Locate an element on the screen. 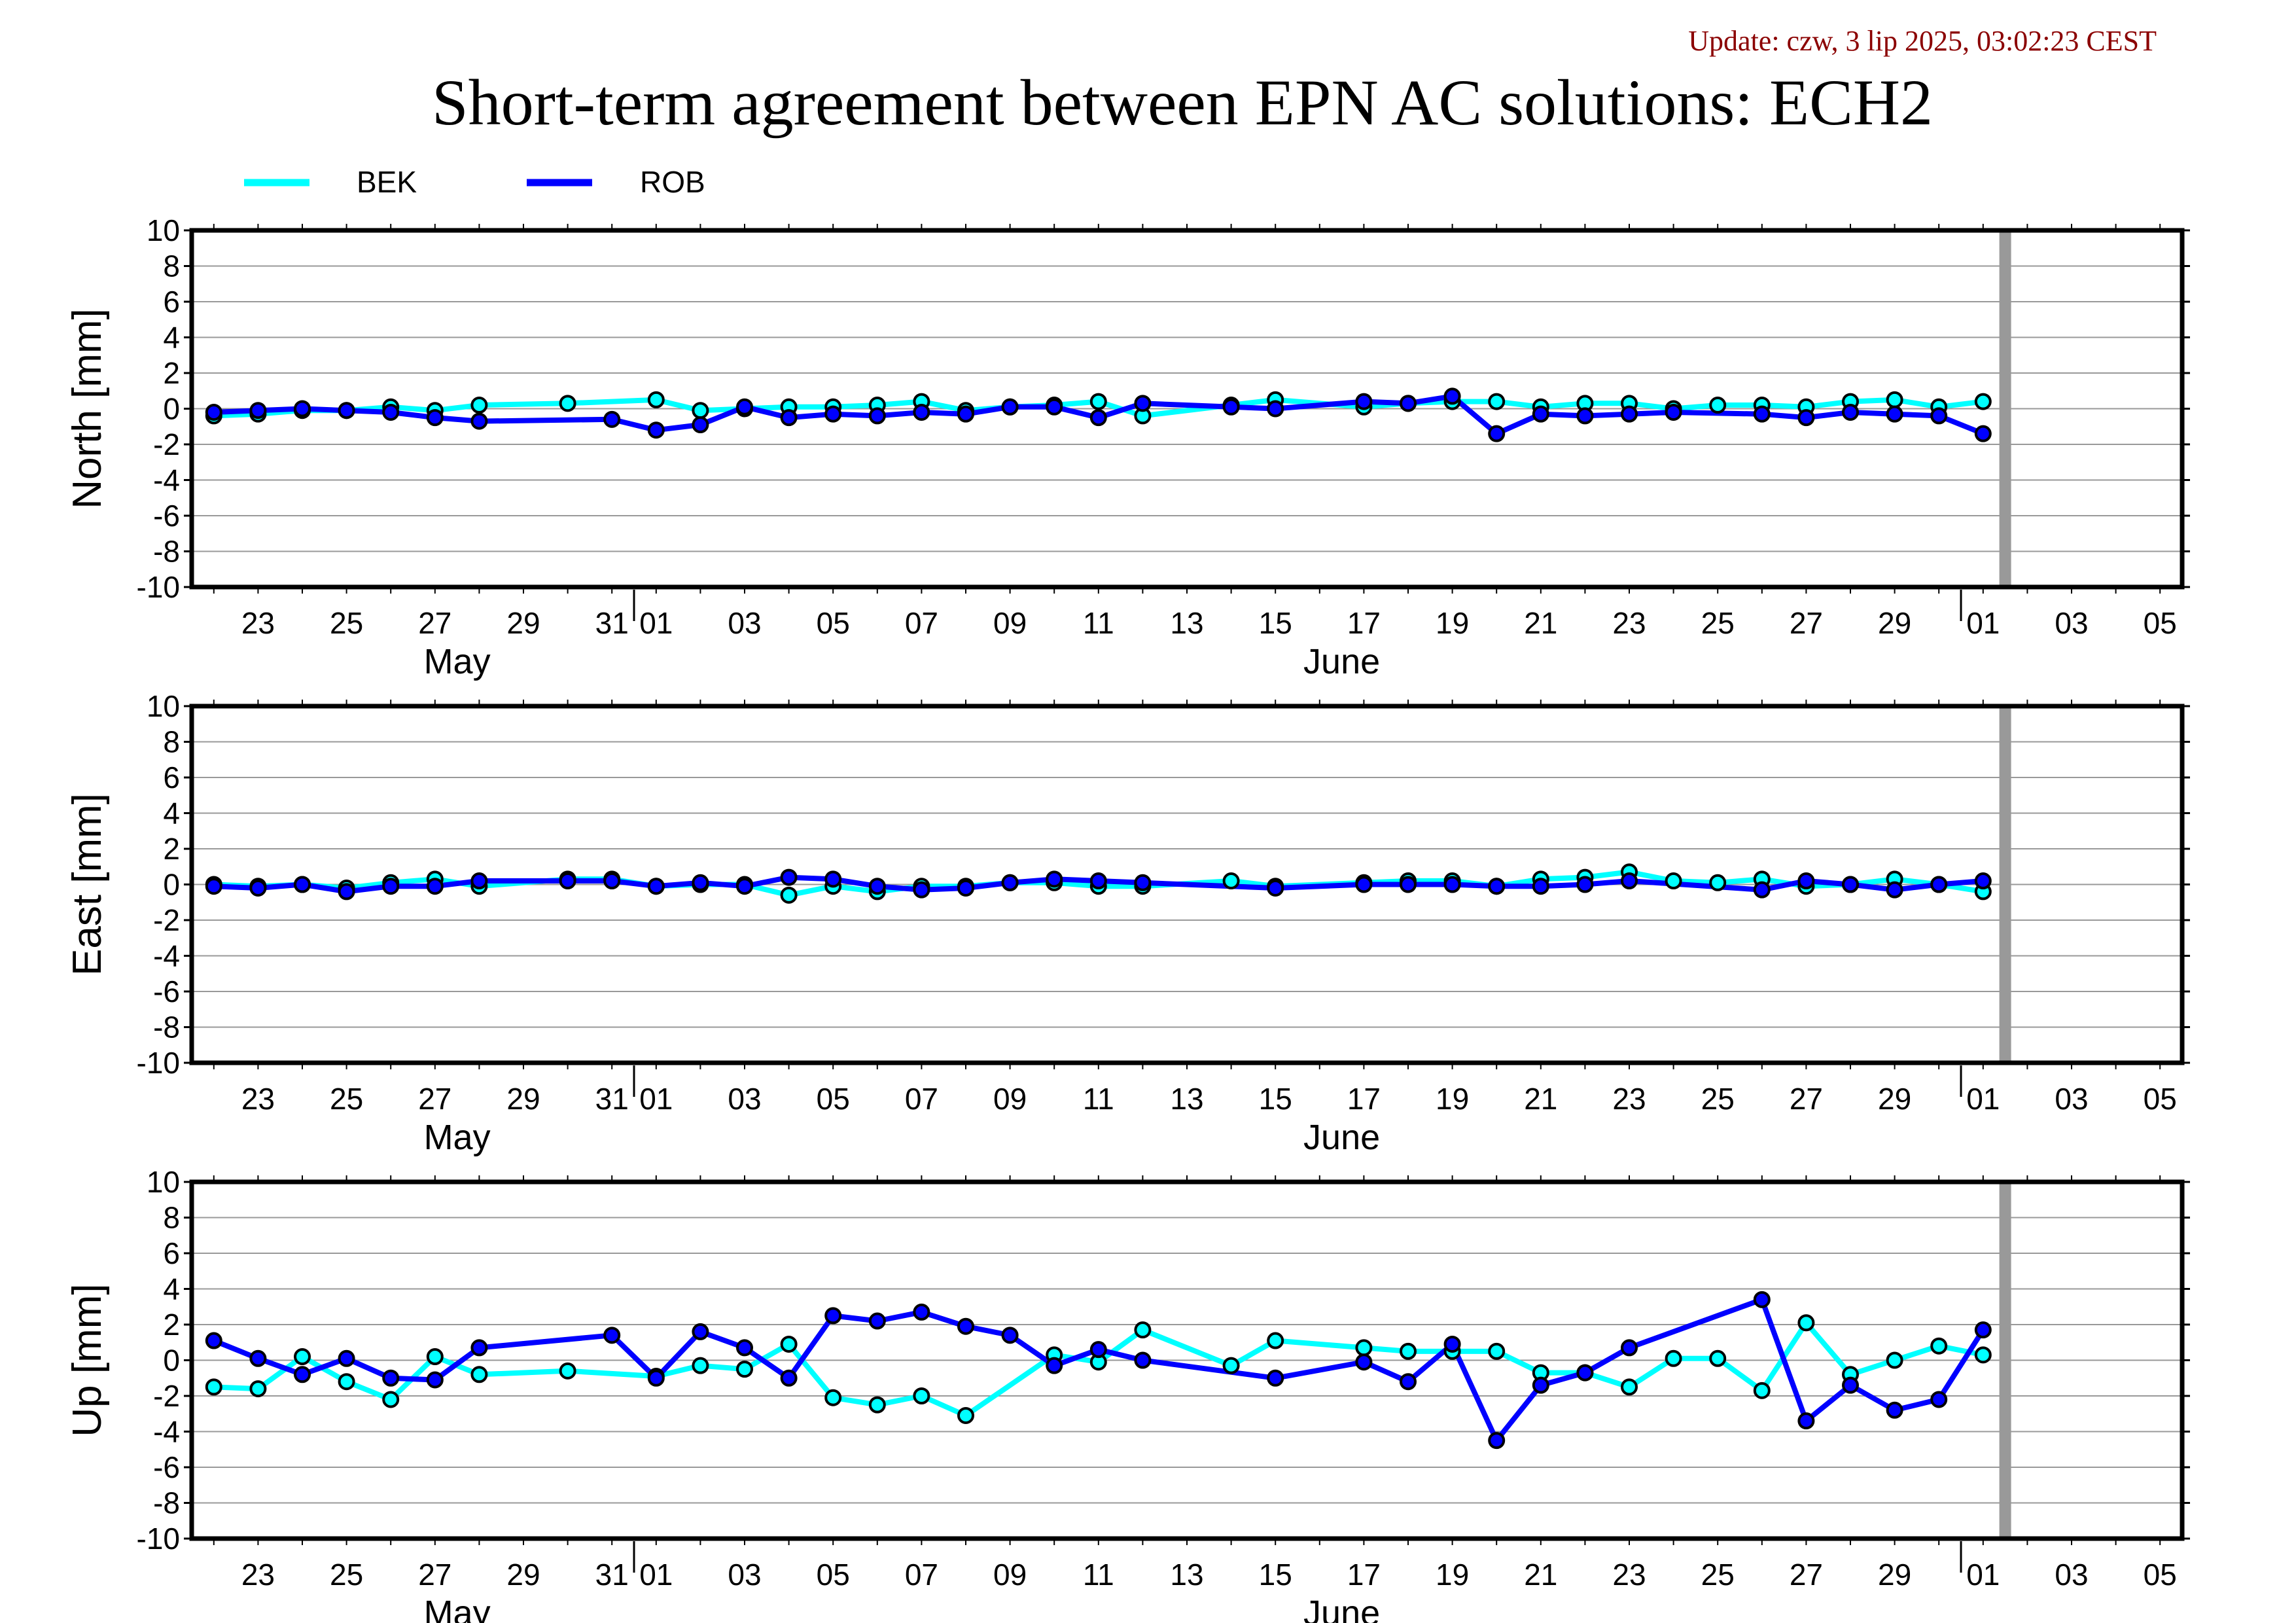 This screenshot has width=2296, height=1623. month-label: June is located at coordinates (1341, 661).